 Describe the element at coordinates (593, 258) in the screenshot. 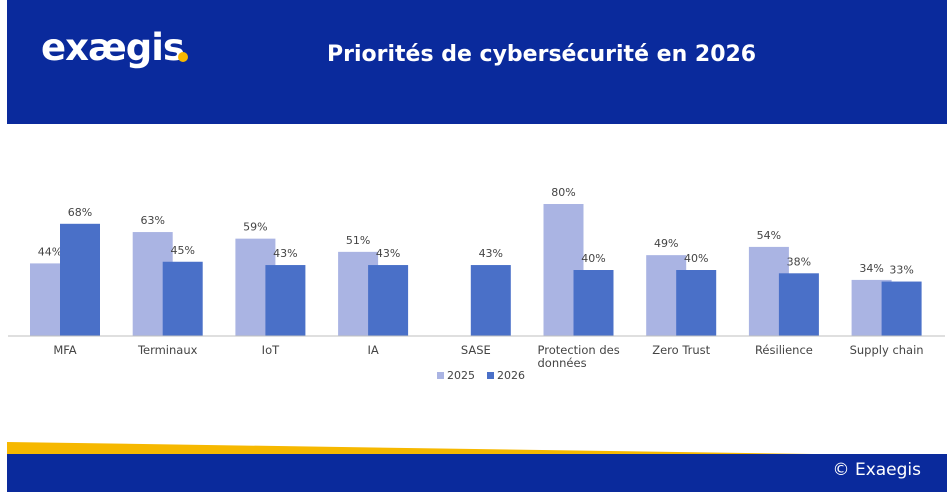

I see `data-label-2026-5: 40%` at that location.